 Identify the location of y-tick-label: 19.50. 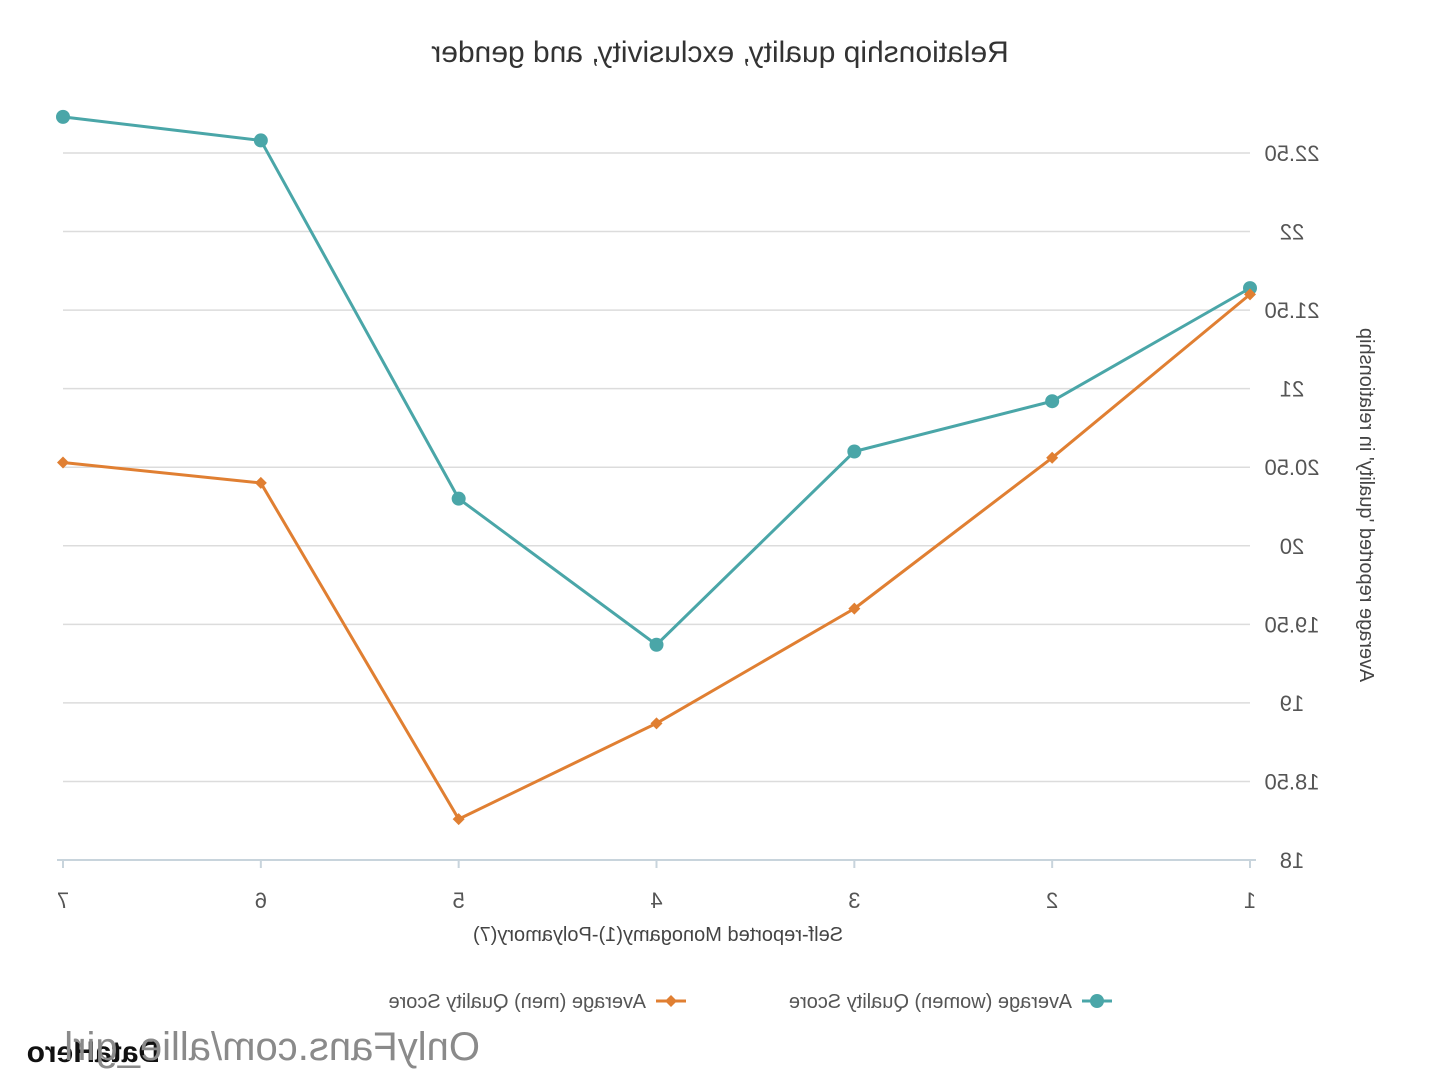
(1291, 624).